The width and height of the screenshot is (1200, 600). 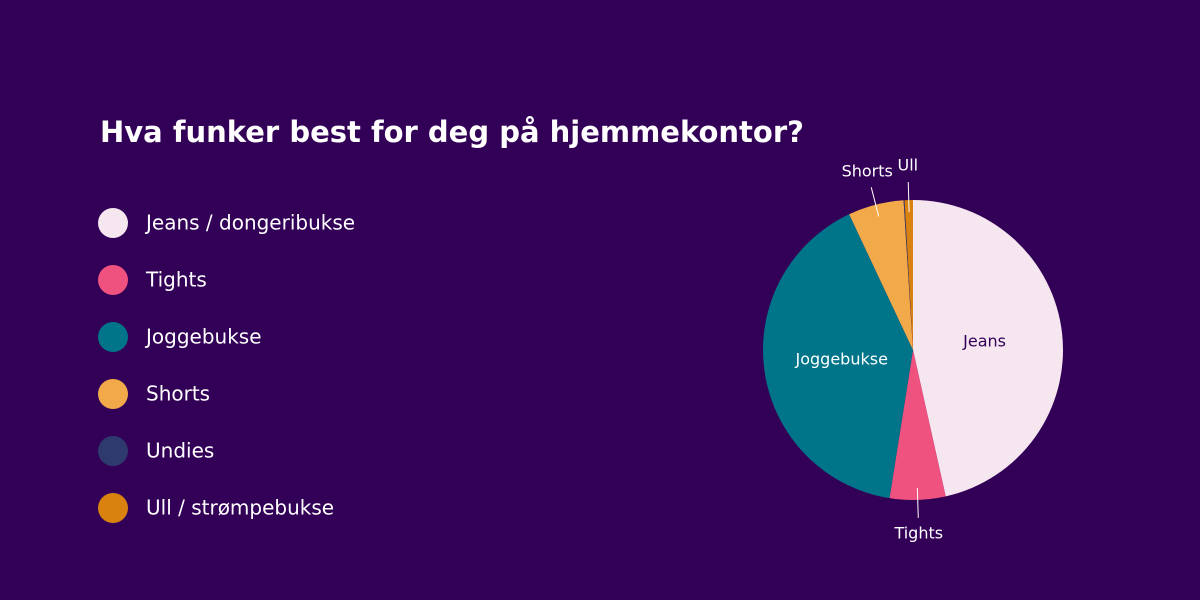 What do you see at coordinates (249, 223) in the screenshot?
I see `legend-label: Jeans / dongeribukse` at bounding box center [249, 223].